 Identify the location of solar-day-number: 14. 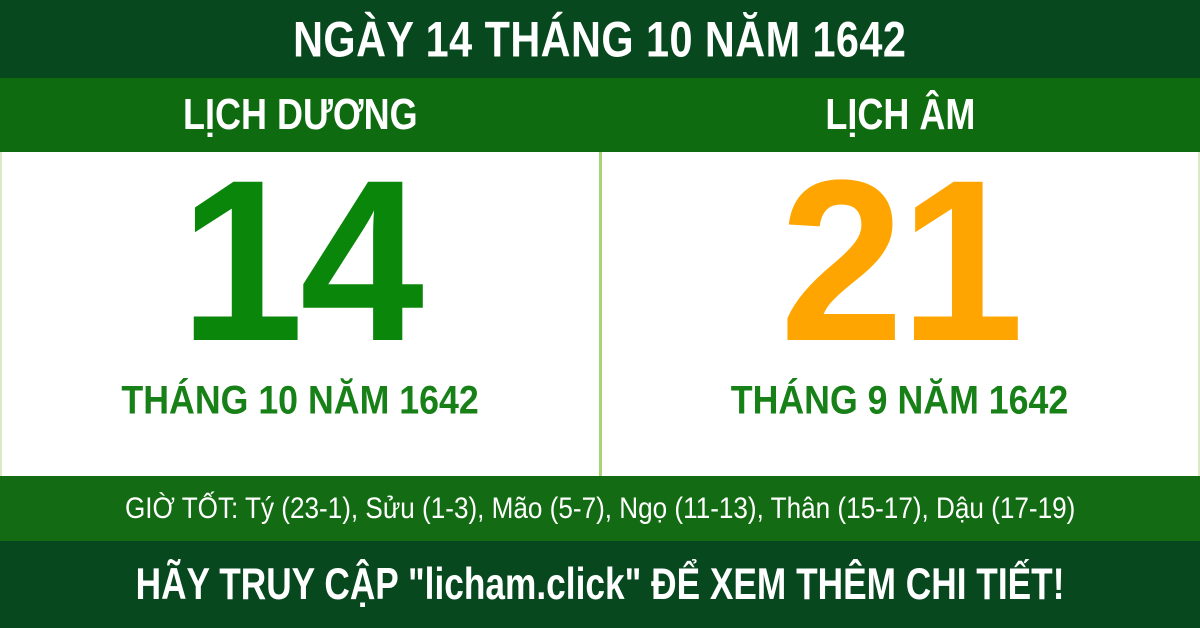
(302, 260).